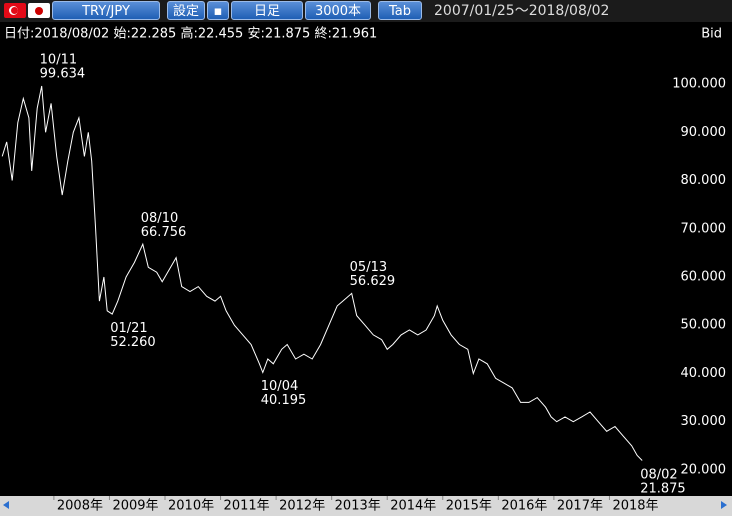  What do you see at coordinates (704, 469) in the screenshot?
I see `y-tick-label: 20.000` at bounding box center [704, 469].